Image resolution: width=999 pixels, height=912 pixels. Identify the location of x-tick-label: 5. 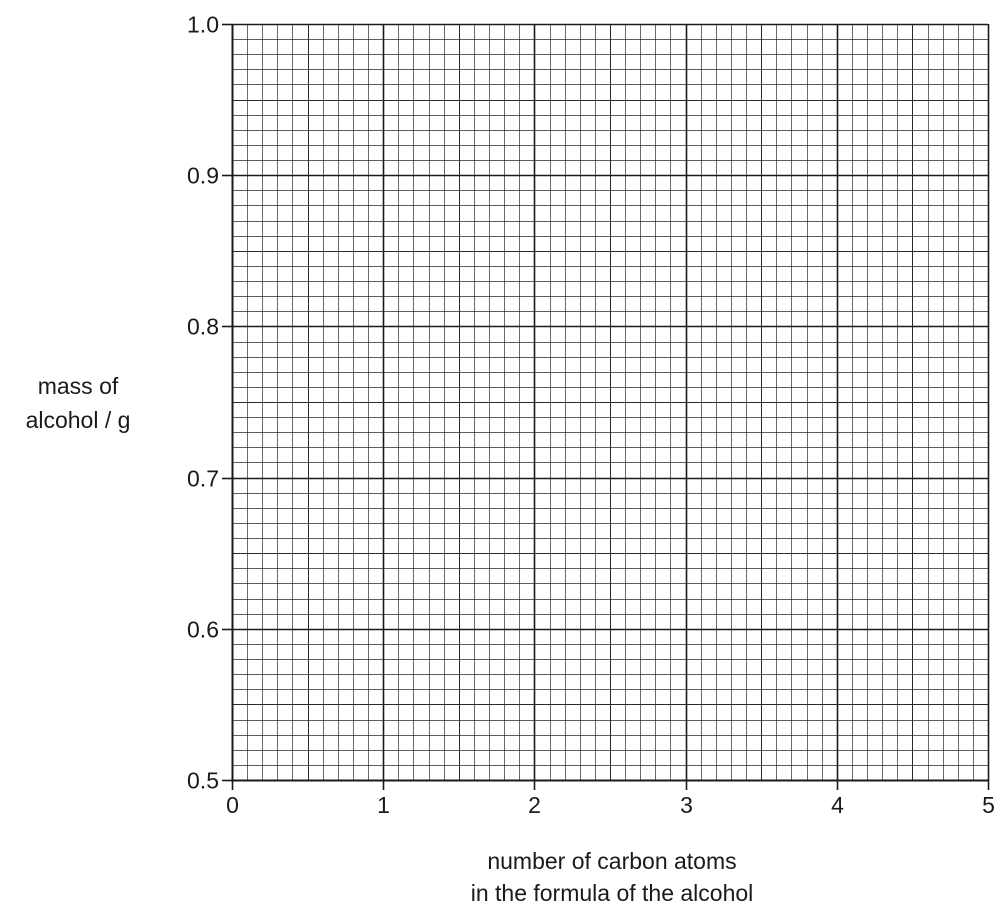
(988, 805).